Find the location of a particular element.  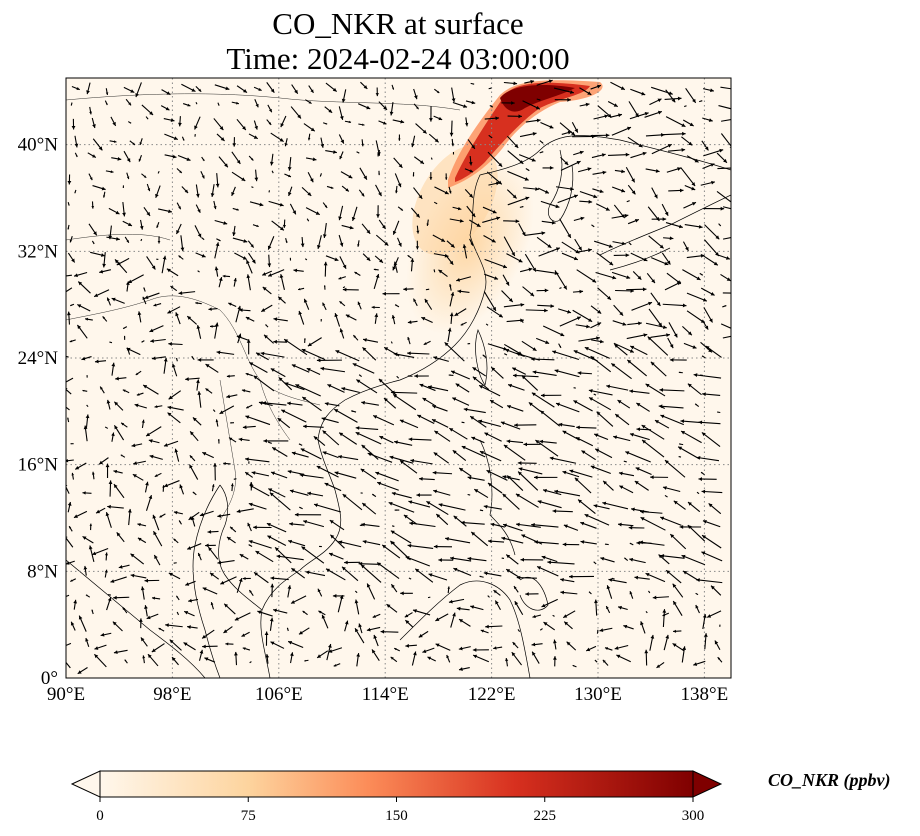

colorbar: 0 75 150 225 300 is located at coordinates (396, 797).